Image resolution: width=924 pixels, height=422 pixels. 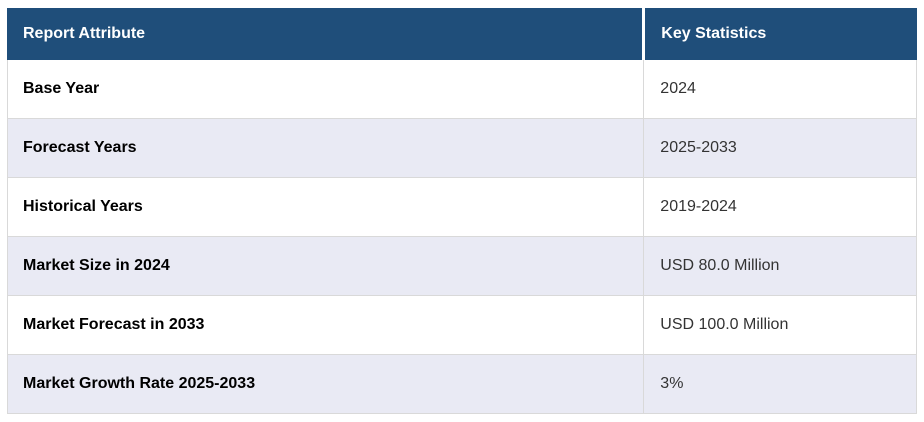 I want to click on column-header-report-attribute: Report Attribute, so click(x=326, y=34).